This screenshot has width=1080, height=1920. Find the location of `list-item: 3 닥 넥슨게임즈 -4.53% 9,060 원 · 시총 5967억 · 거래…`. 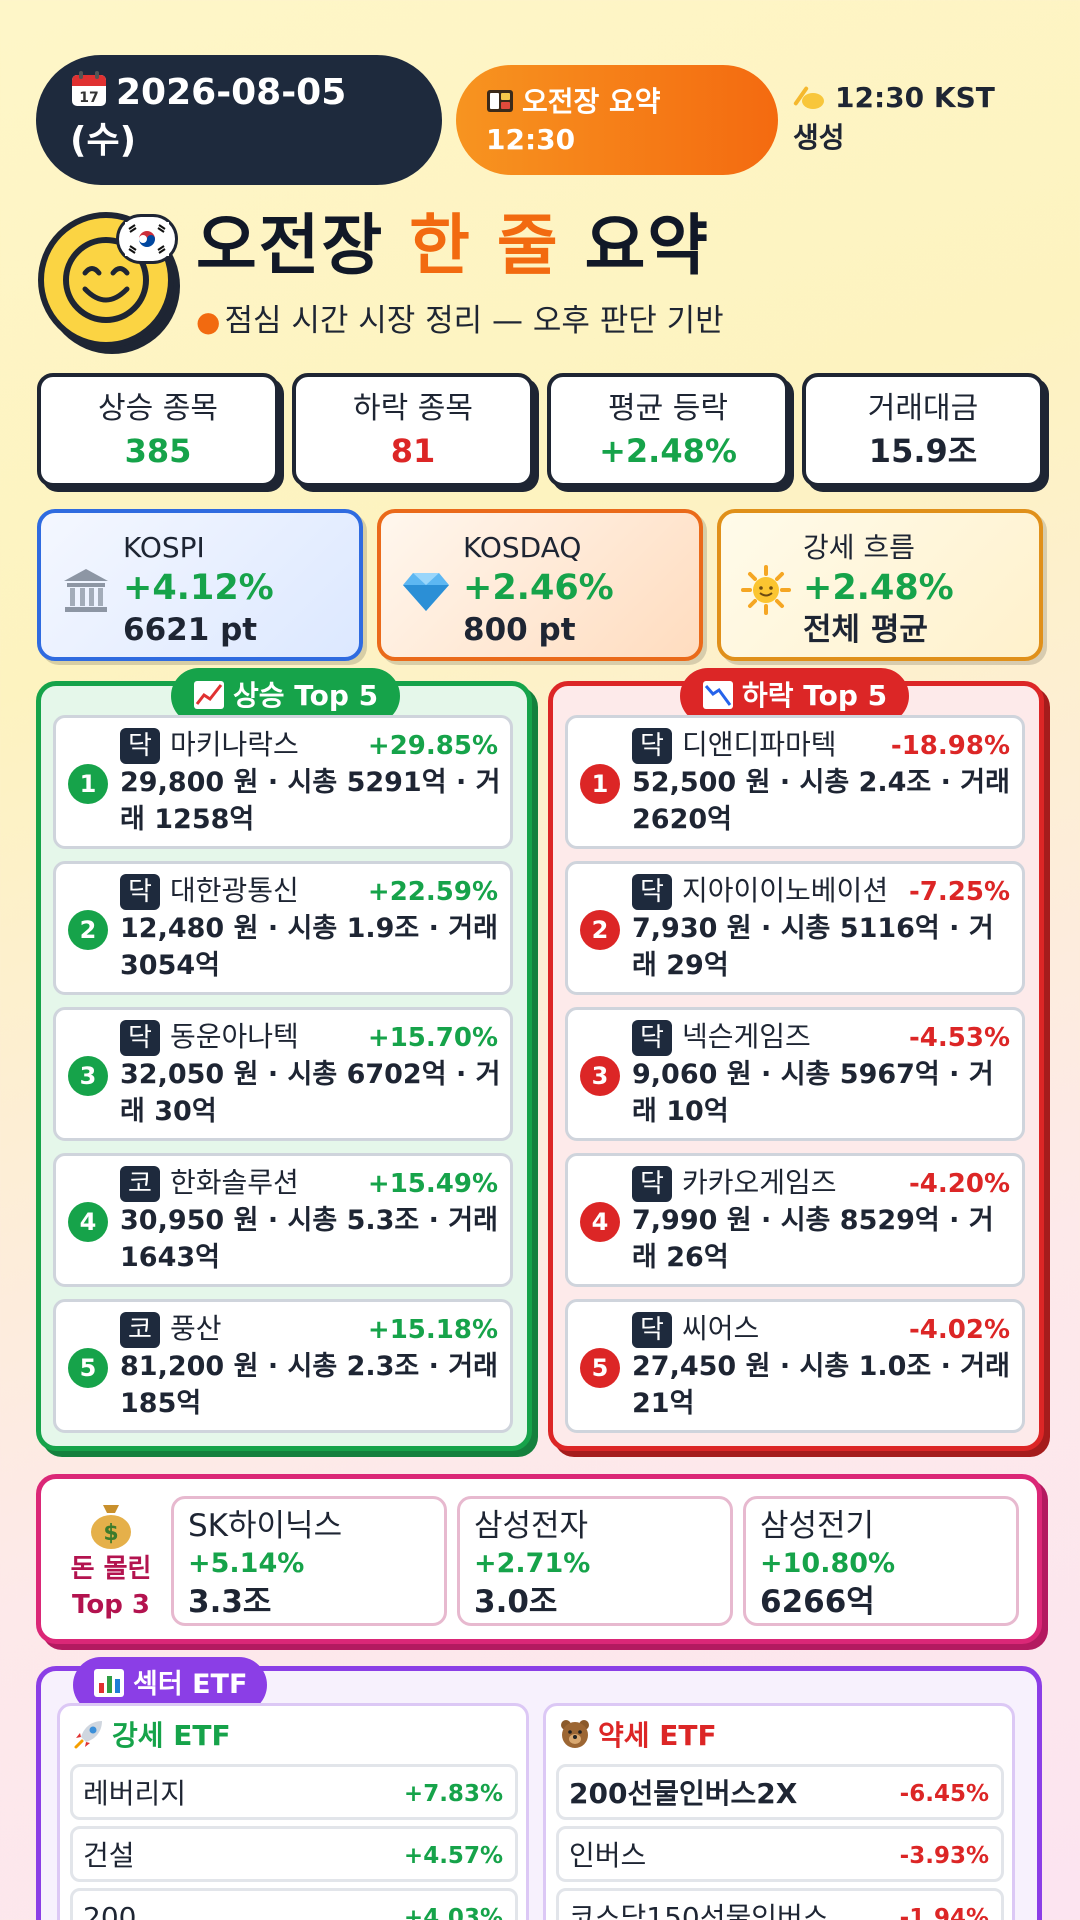

list-item: 3 닥 넥슨게임즈 -4.53% 9,060 원 · 시총 5967억 · 거래… is located at coordinates (795, 1074).